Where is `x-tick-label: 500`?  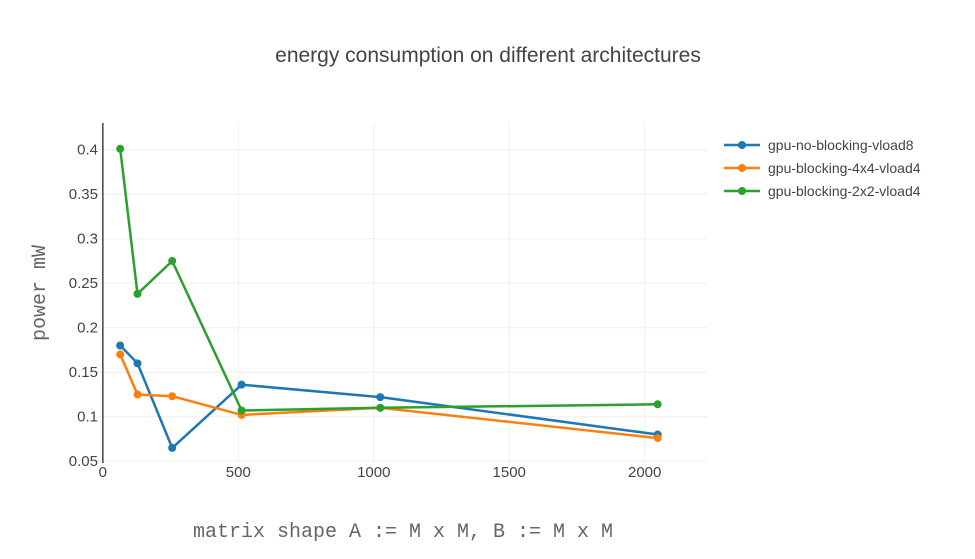 x-tick-label: 500 is located at coordinates (238, 472).